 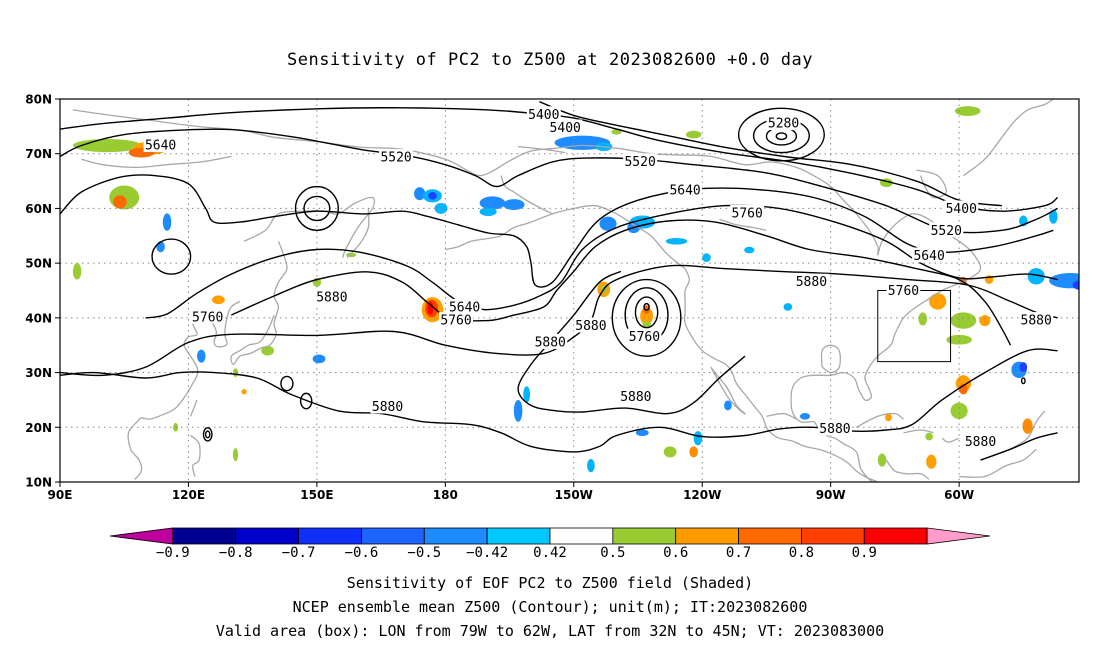 I want to click on latitude-label: 60N, so click(x=38, y=209).